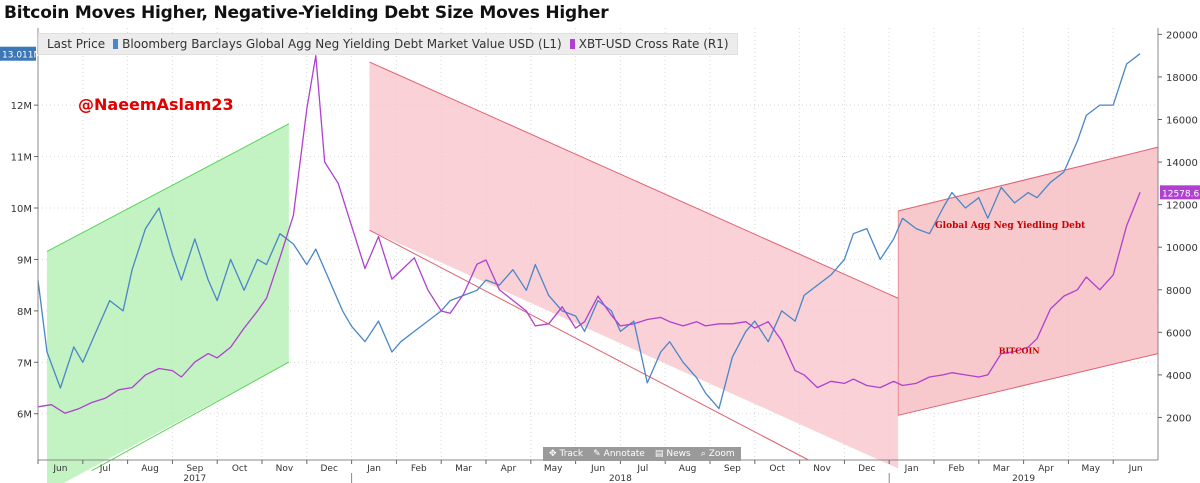 The image size is (1200, 483). Describe the element at coordinates (21, 56) in the screenshot. I see `last-value-label-left: 13.011M` at that location.